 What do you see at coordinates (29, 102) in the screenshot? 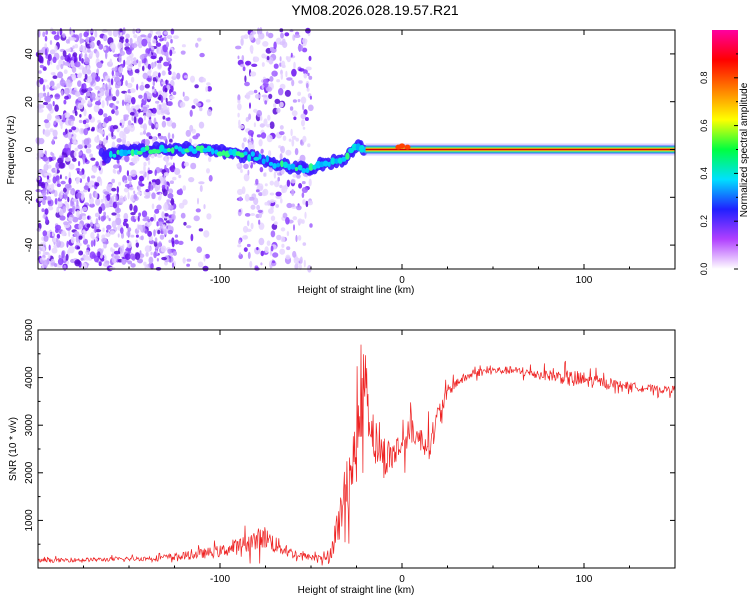
I see `y-tick-label: 20` at bounding box center [29, 102].